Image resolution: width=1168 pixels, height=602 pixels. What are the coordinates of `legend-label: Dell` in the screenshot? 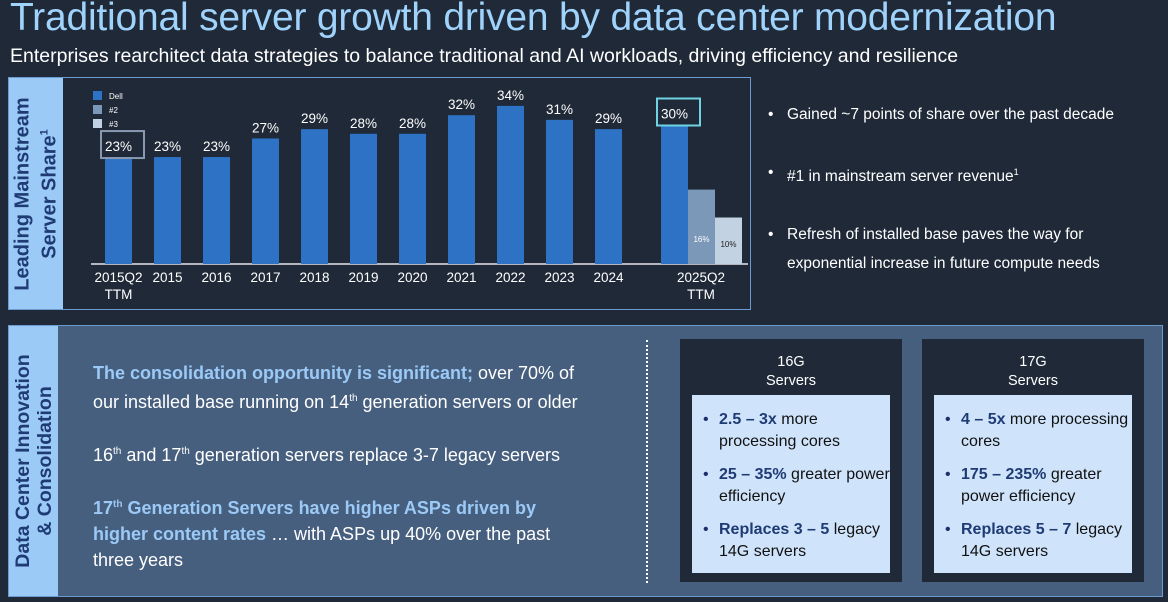 It's located at (116, 96).